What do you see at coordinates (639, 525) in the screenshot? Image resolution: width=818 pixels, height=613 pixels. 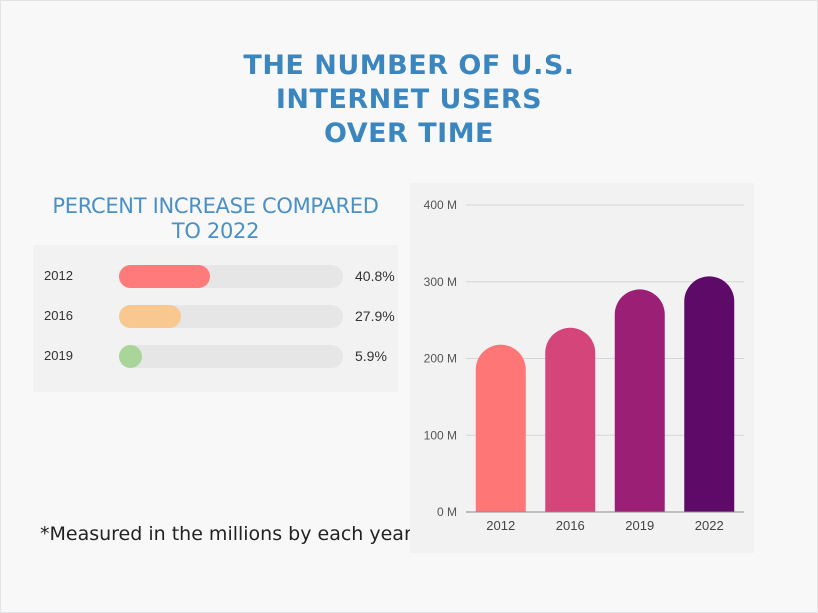 I see `x-tick-label: 2019` at bounding box center [639, 525].